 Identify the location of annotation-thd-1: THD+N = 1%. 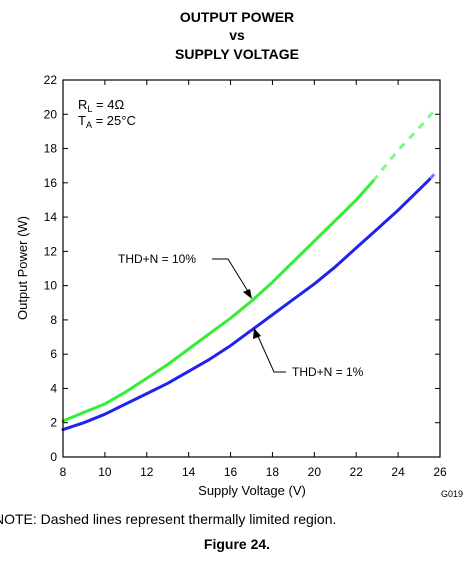
(328, 372).